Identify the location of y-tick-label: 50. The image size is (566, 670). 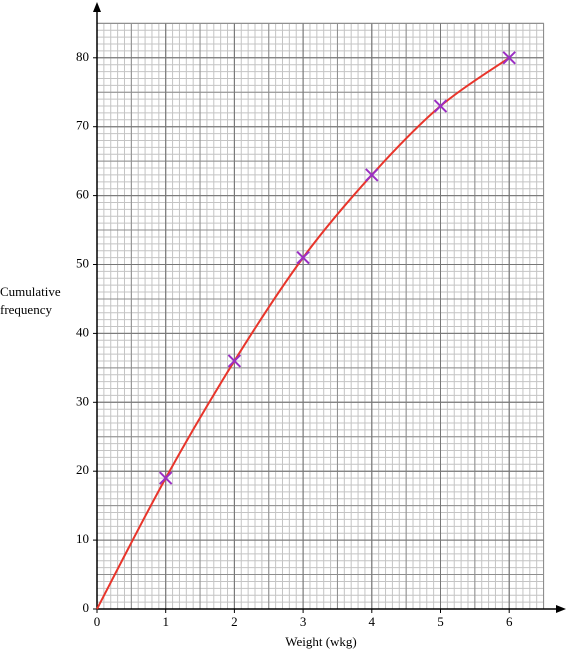
(82, 262).